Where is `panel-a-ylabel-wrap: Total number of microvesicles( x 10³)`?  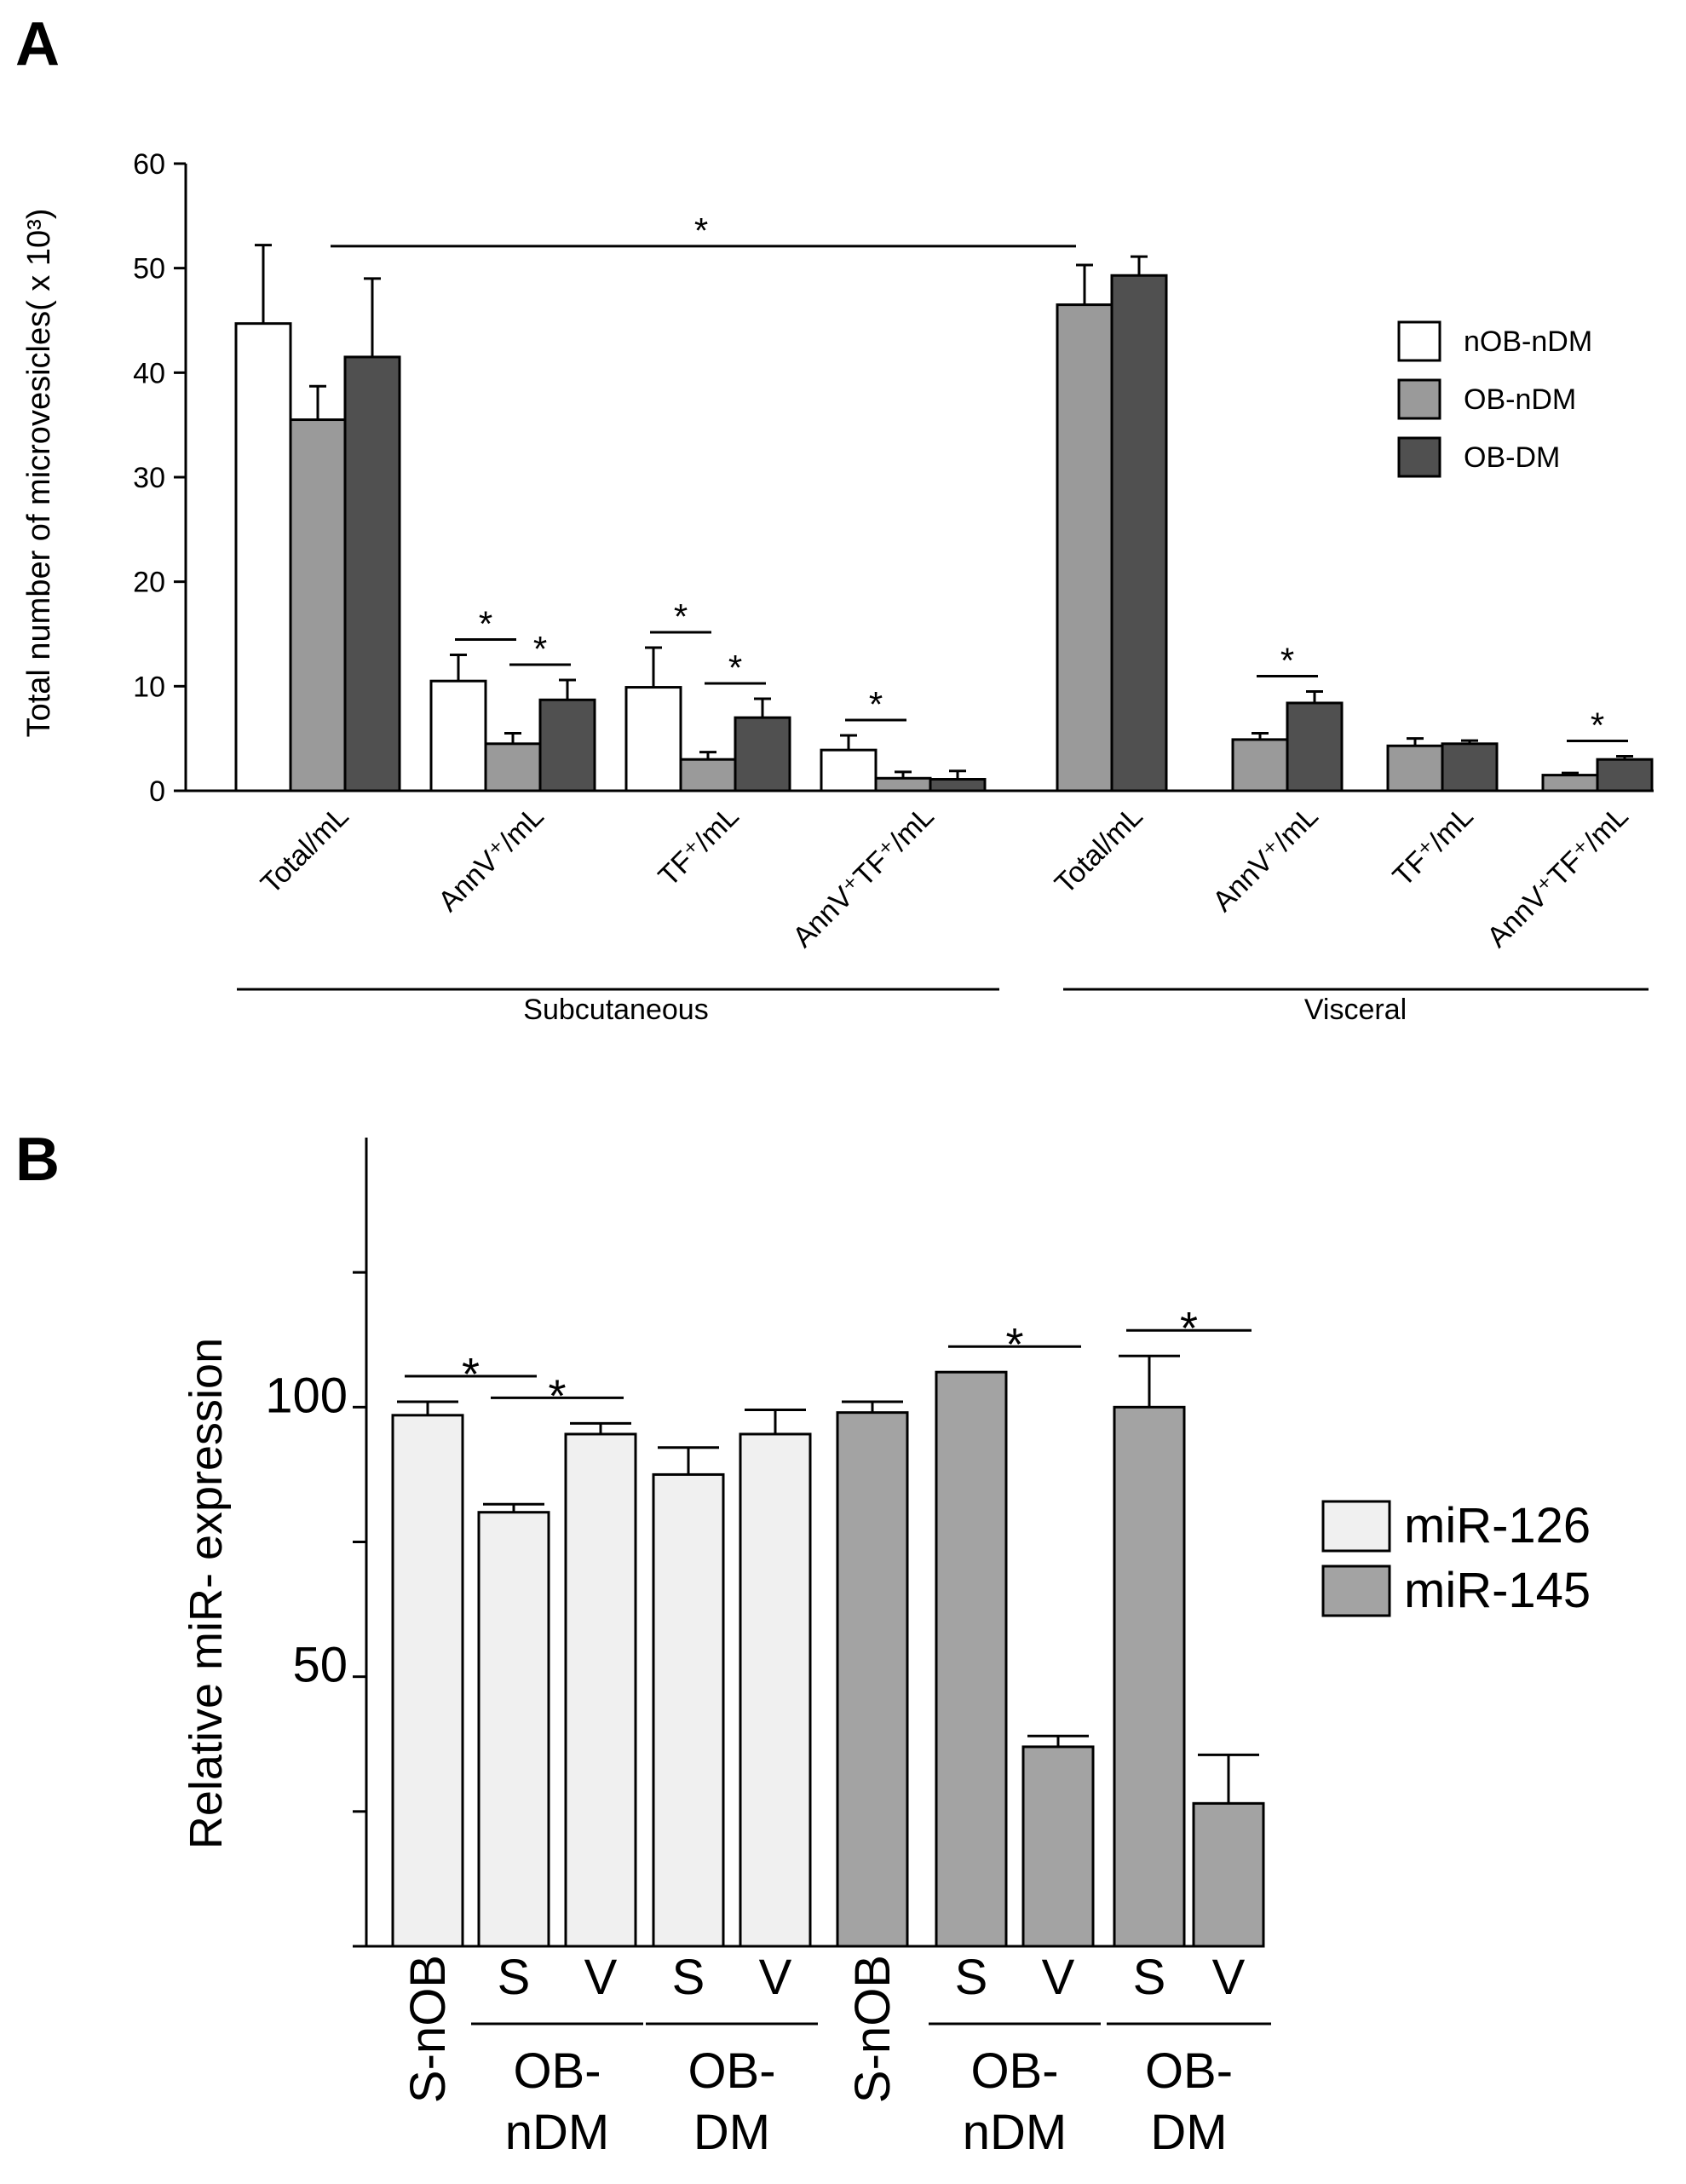 panel-a-ylabel-wrap: Total number of microvesicles( x 10³) is located at coordinates (39, 474).